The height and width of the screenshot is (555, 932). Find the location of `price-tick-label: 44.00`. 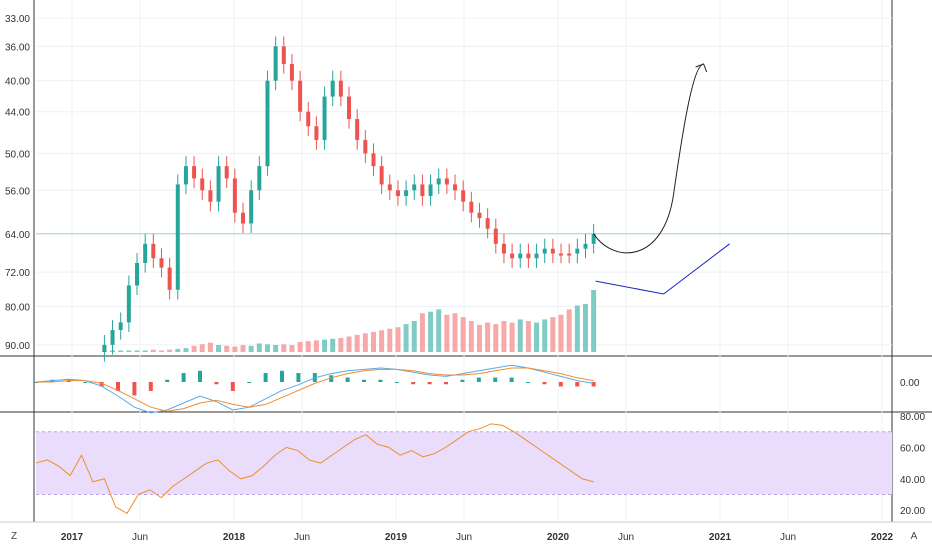

price-tick-label: 44.00 is located at coordinates (17, 113).